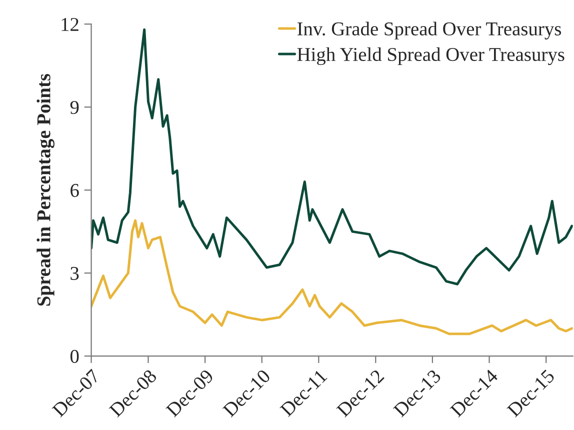 This screenshot has height=430, width=574. What do you see at coordinates (430, 56) in the screenshot?
I see `legend-label: High Yield Spread Over Treasurys` at bounding box center [430, 56].